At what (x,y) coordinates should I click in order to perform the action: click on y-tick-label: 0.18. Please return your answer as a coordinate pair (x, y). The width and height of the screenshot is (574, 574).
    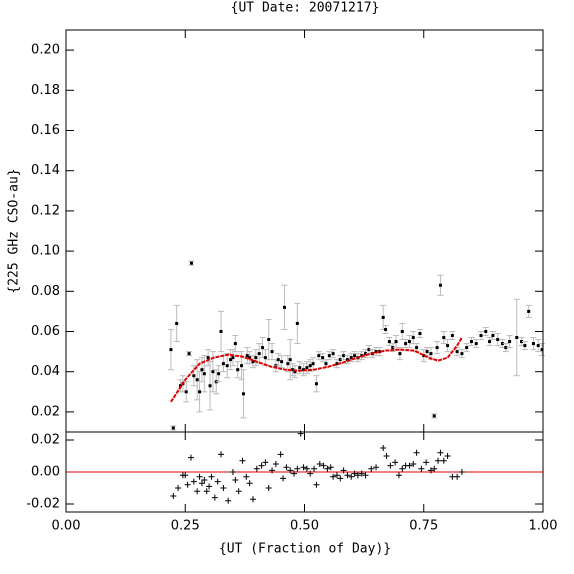
    Looking at the image, I should click on (45, 90).